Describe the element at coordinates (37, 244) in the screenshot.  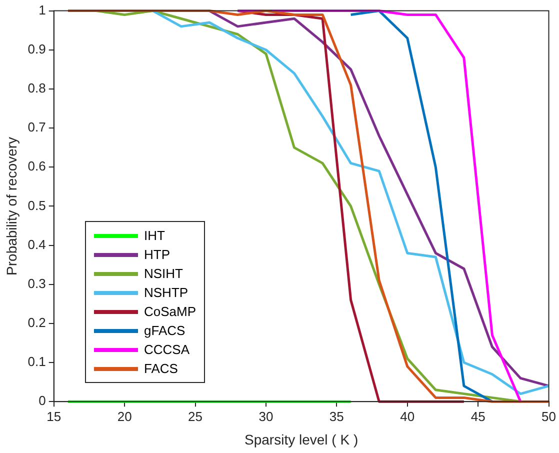
I see `y-tick-label: 0.4` at that location.